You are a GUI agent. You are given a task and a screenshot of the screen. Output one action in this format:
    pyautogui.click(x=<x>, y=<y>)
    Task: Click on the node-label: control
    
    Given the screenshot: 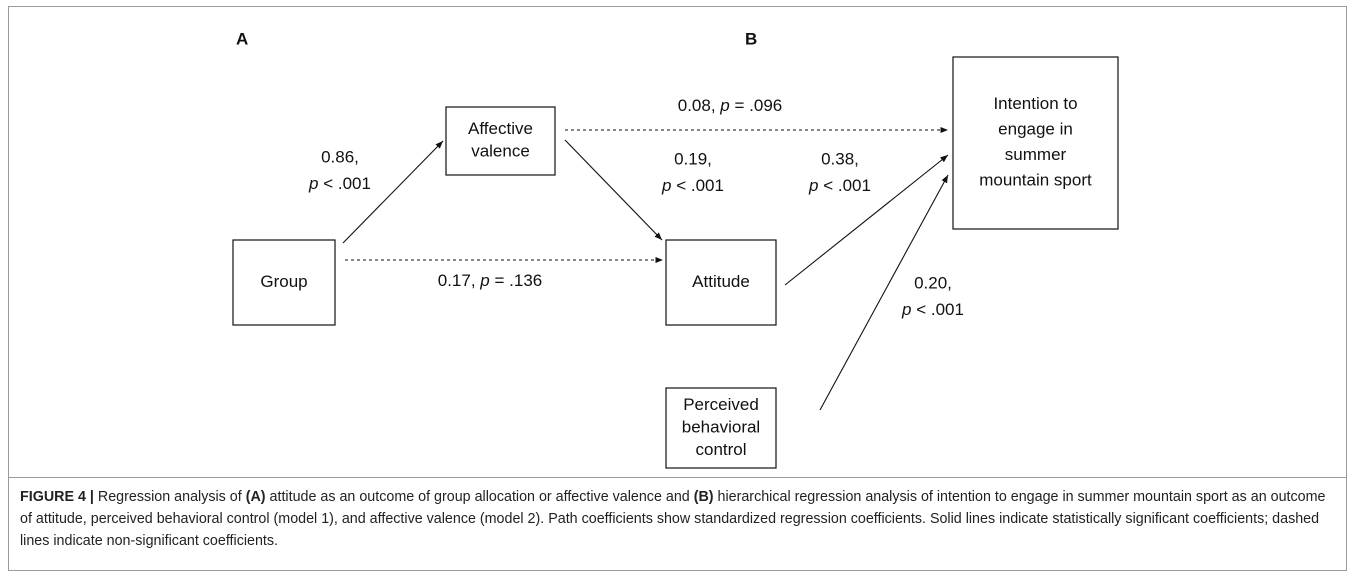 What is the action you would take?
    pyautogui.click(x=720, y=449)
    